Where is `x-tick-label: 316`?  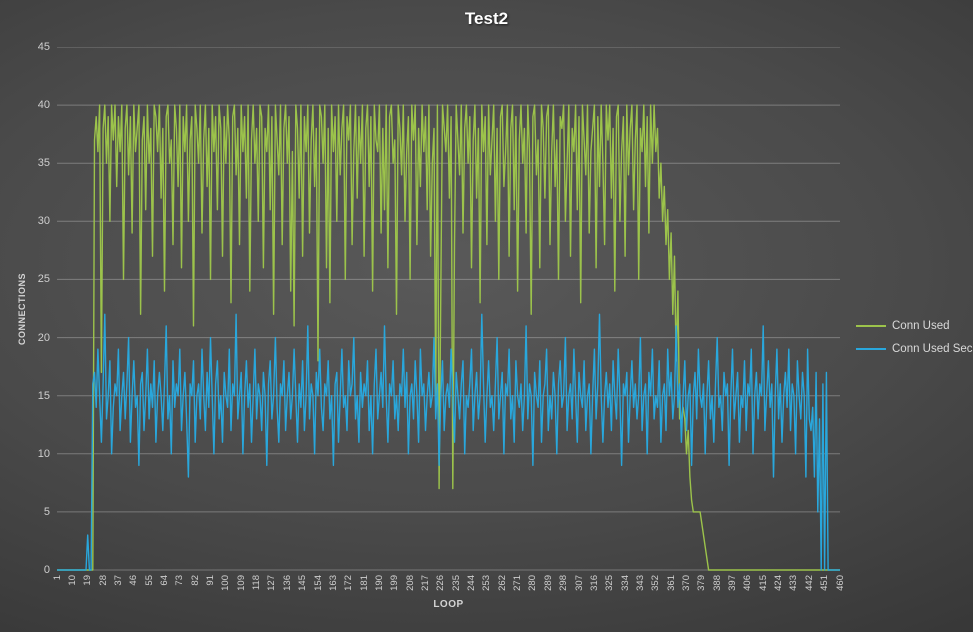 x-tick-label: 316 is located at coordinates (594, 583).